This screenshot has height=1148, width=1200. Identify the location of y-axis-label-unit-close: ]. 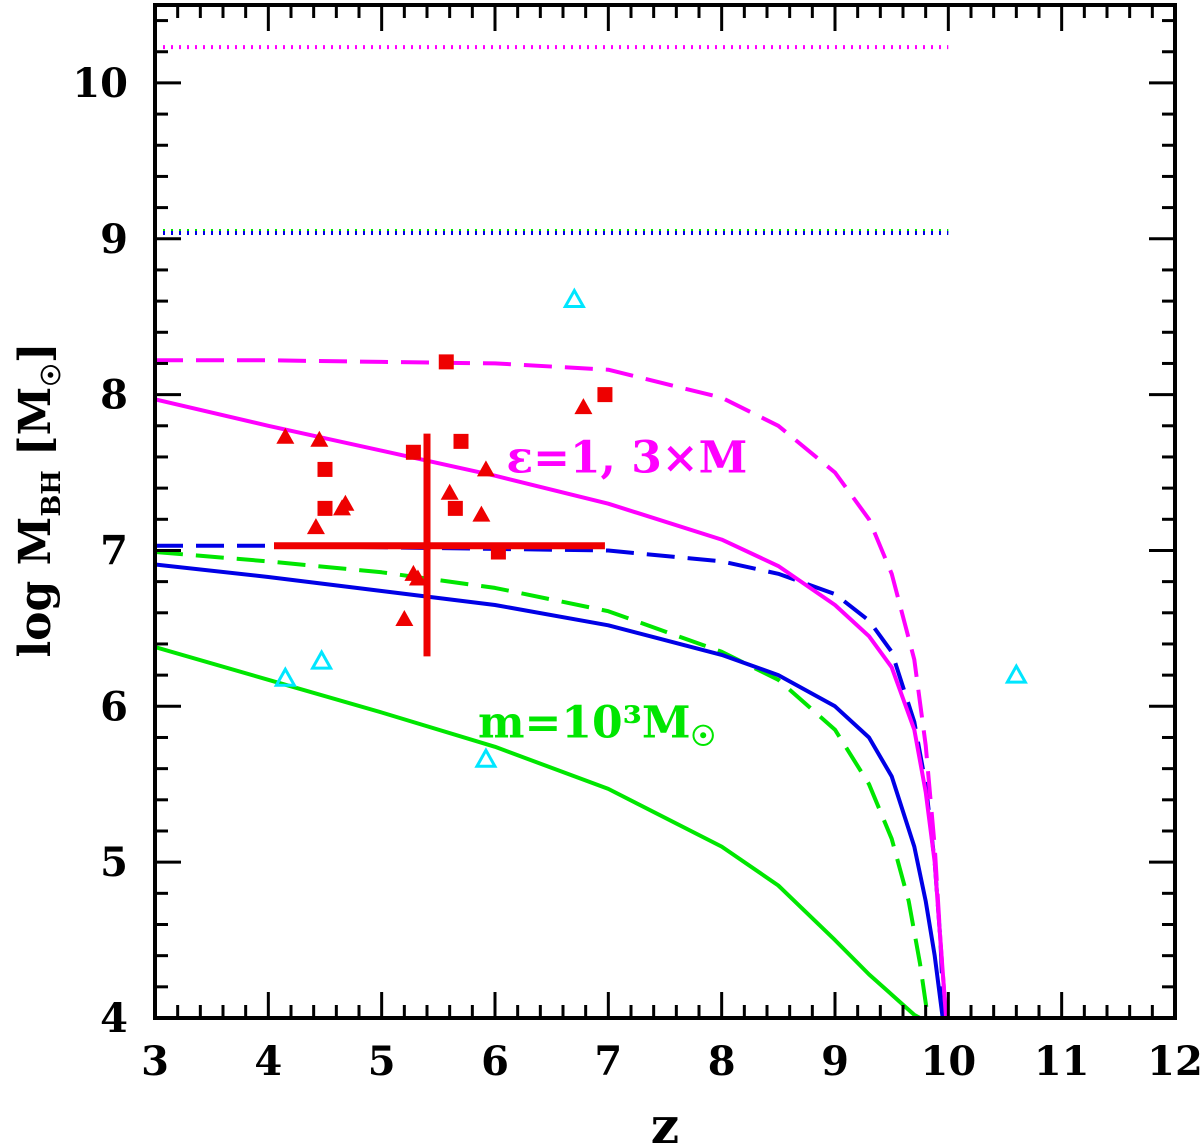
(35, 352).